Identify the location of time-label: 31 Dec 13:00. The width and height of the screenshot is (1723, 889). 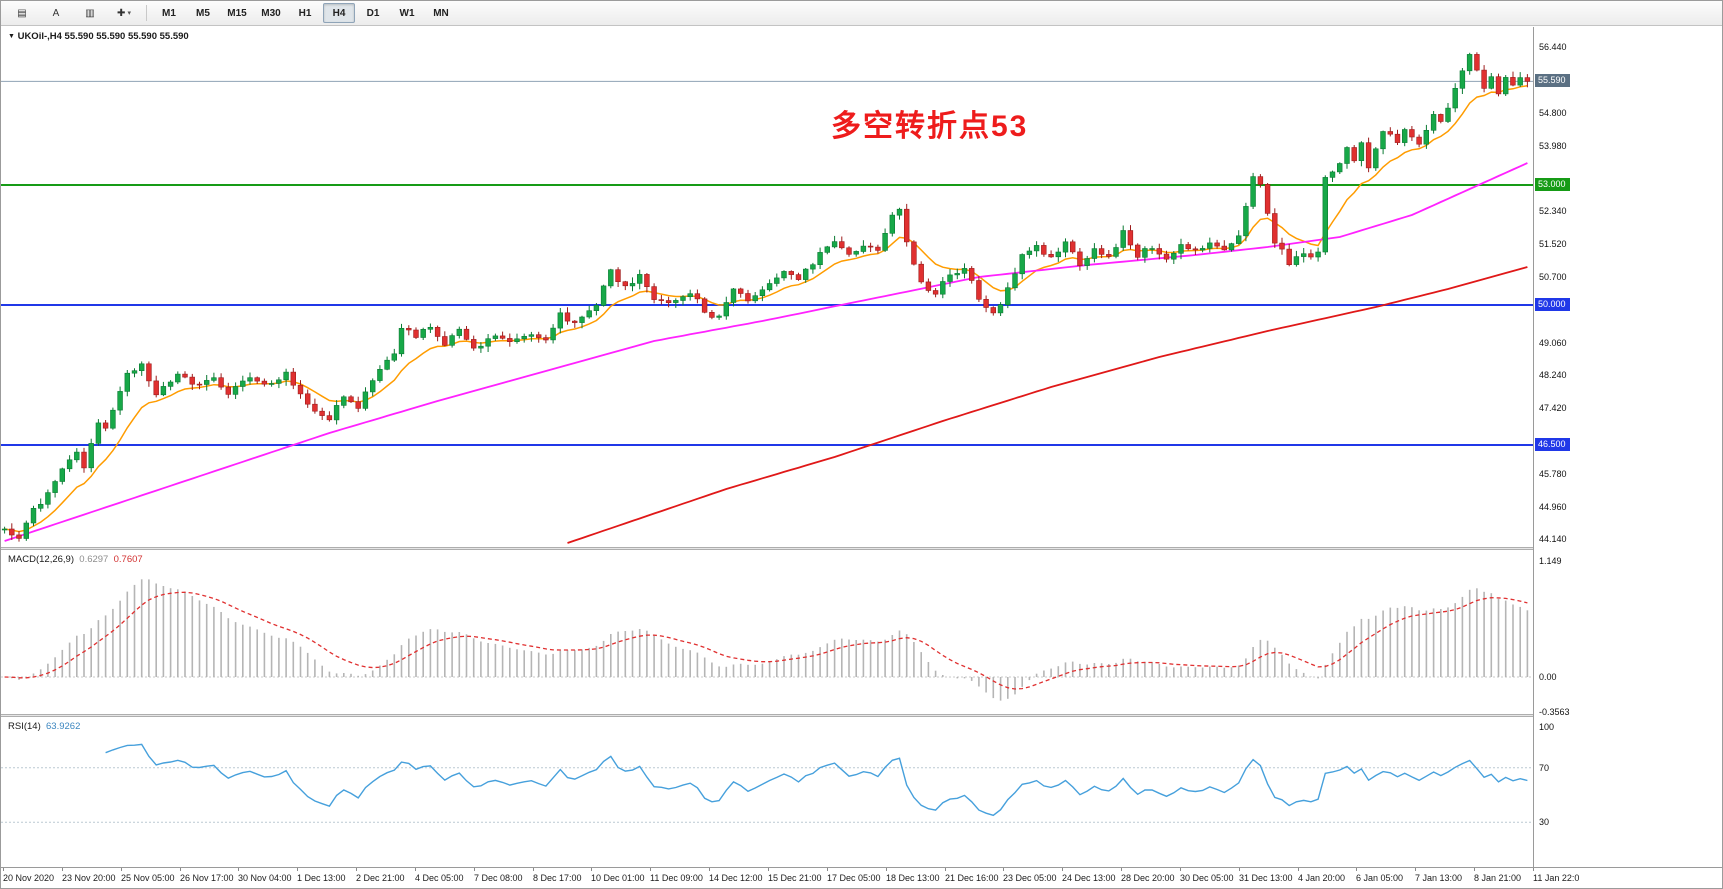
(1266, 878).